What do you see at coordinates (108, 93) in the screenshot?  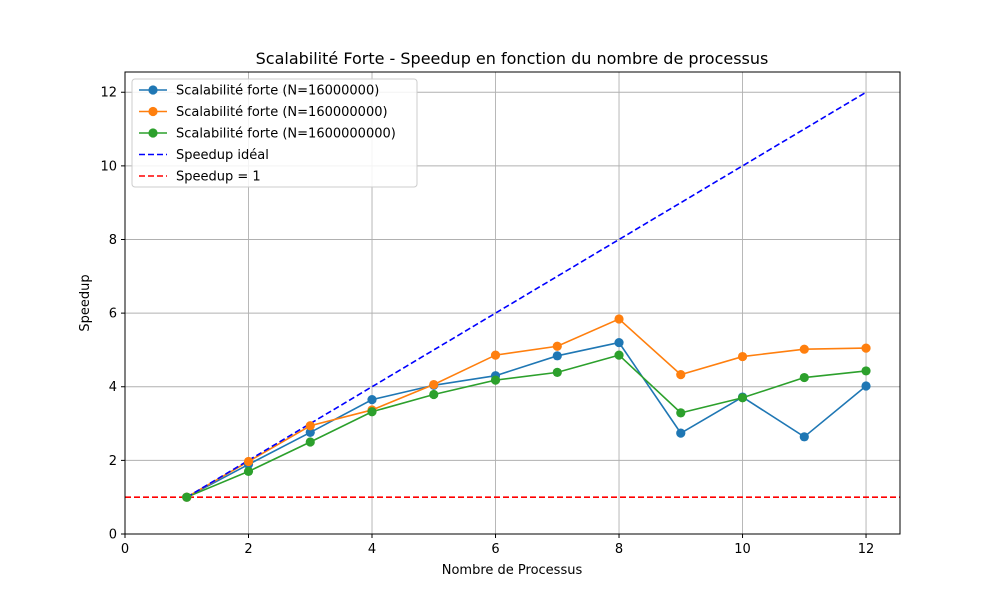 I see `y-tick-label: 12` at bounding box center [108, 93].